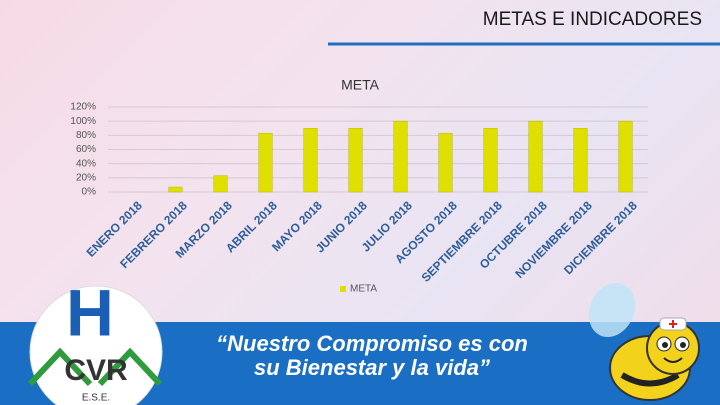 This screenshot has width=720, height=405. What do you see at coordinates (592, 19) in the screenshot?
I see `page-title: METAS E INDICADORES` at bounding box center [592, 19].